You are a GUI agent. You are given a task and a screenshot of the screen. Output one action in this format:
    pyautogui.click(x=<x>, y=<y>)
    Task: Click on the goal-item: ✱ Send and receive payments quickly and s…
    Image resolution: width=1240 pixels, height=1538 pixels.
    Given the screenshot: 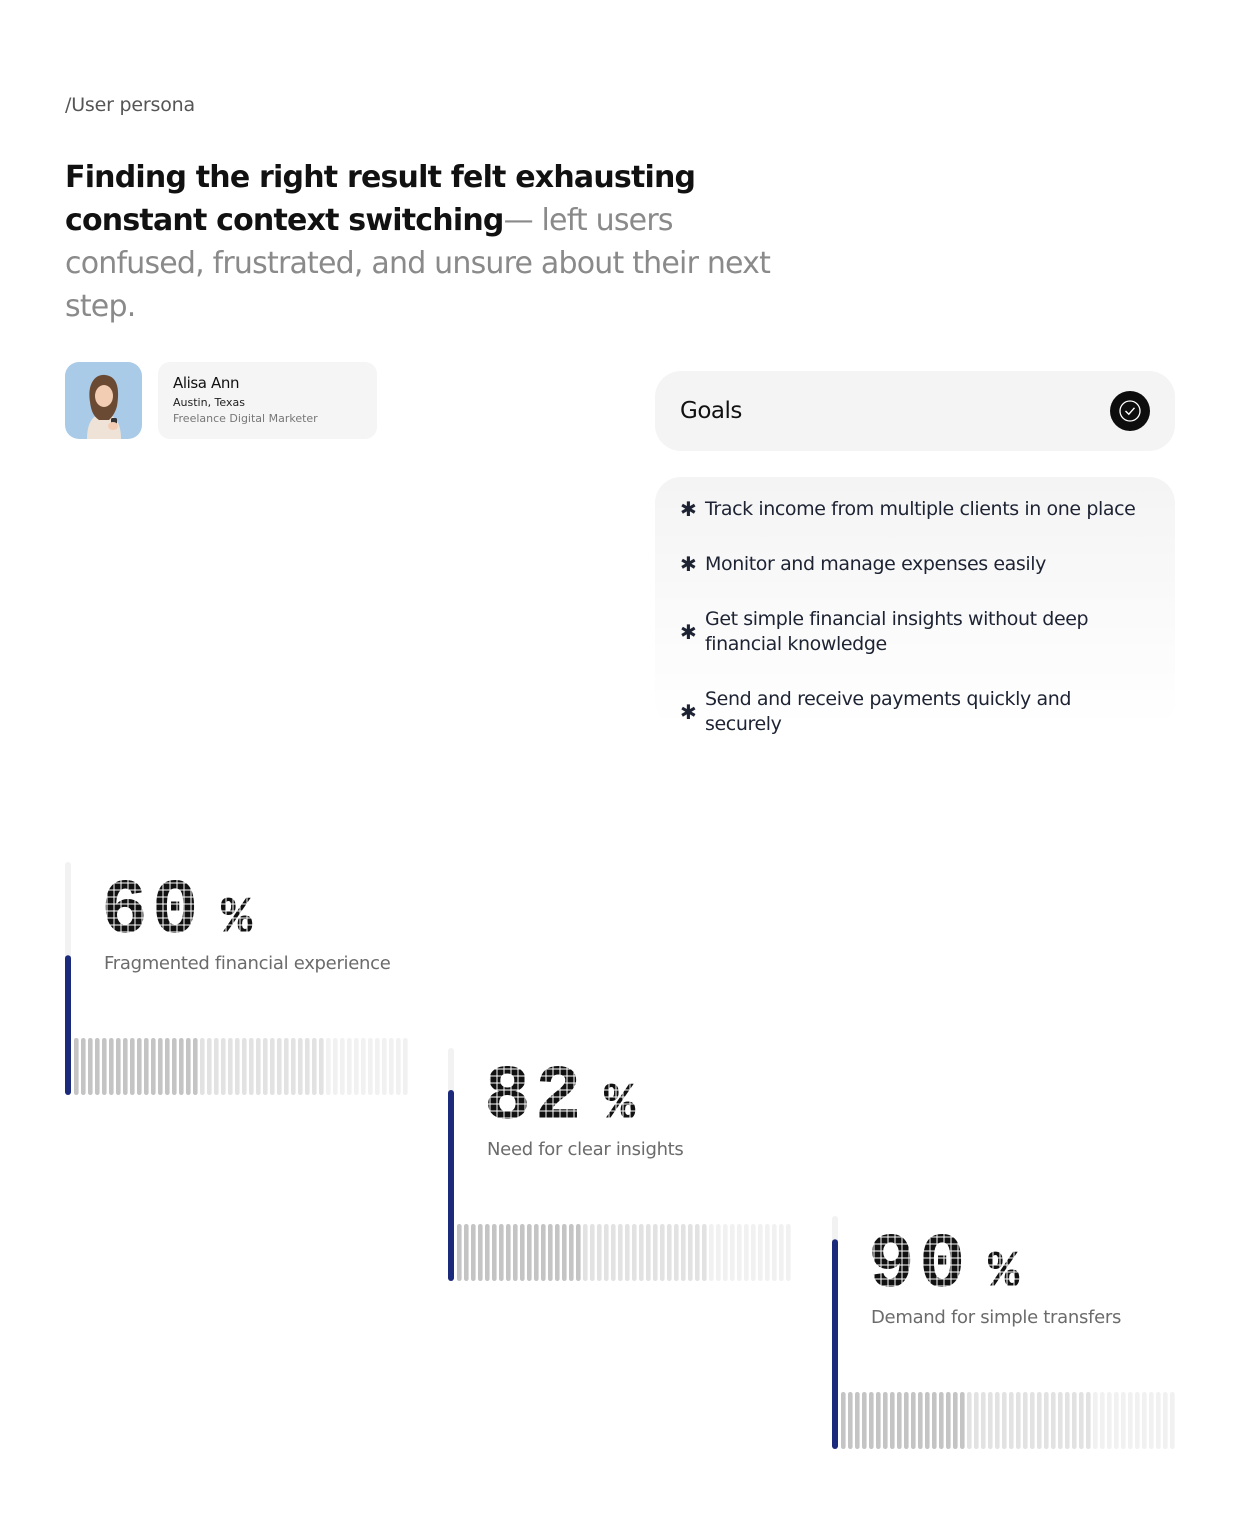 What is the action you would take?
    pyautogui.click(x=915, y=712)
    